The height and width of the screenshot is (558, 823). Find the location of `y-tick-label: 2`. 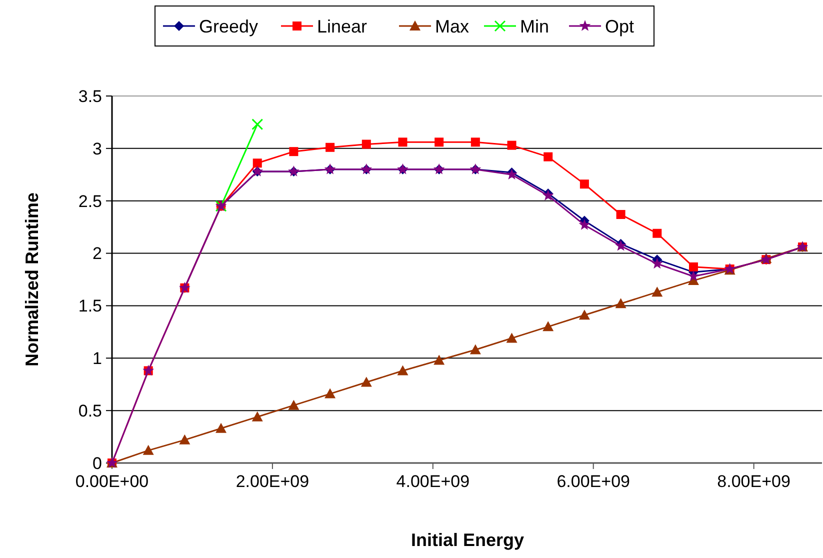

y-tick-label: 2 is located at coordinates (97, 254).